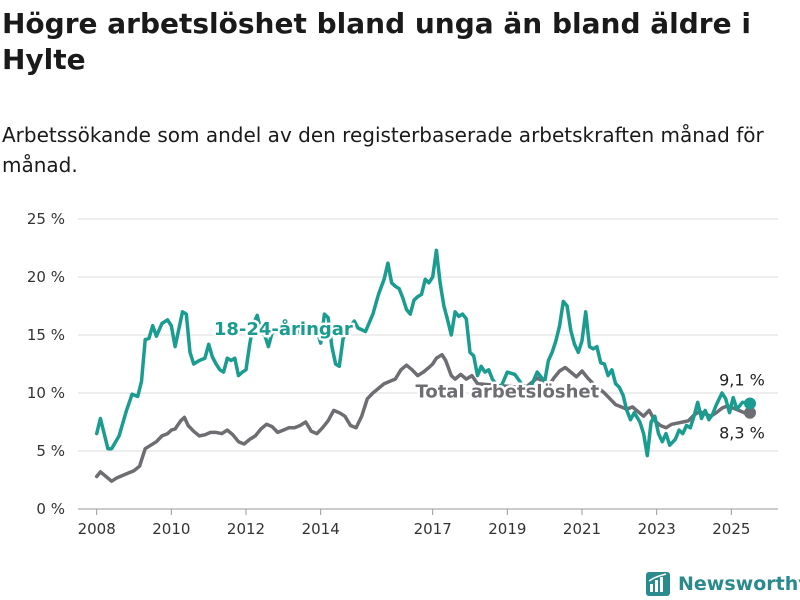  Describe the element at coordinates (50, 451) in the screenshot. I see `y-tick-label: 5 %` at that location.